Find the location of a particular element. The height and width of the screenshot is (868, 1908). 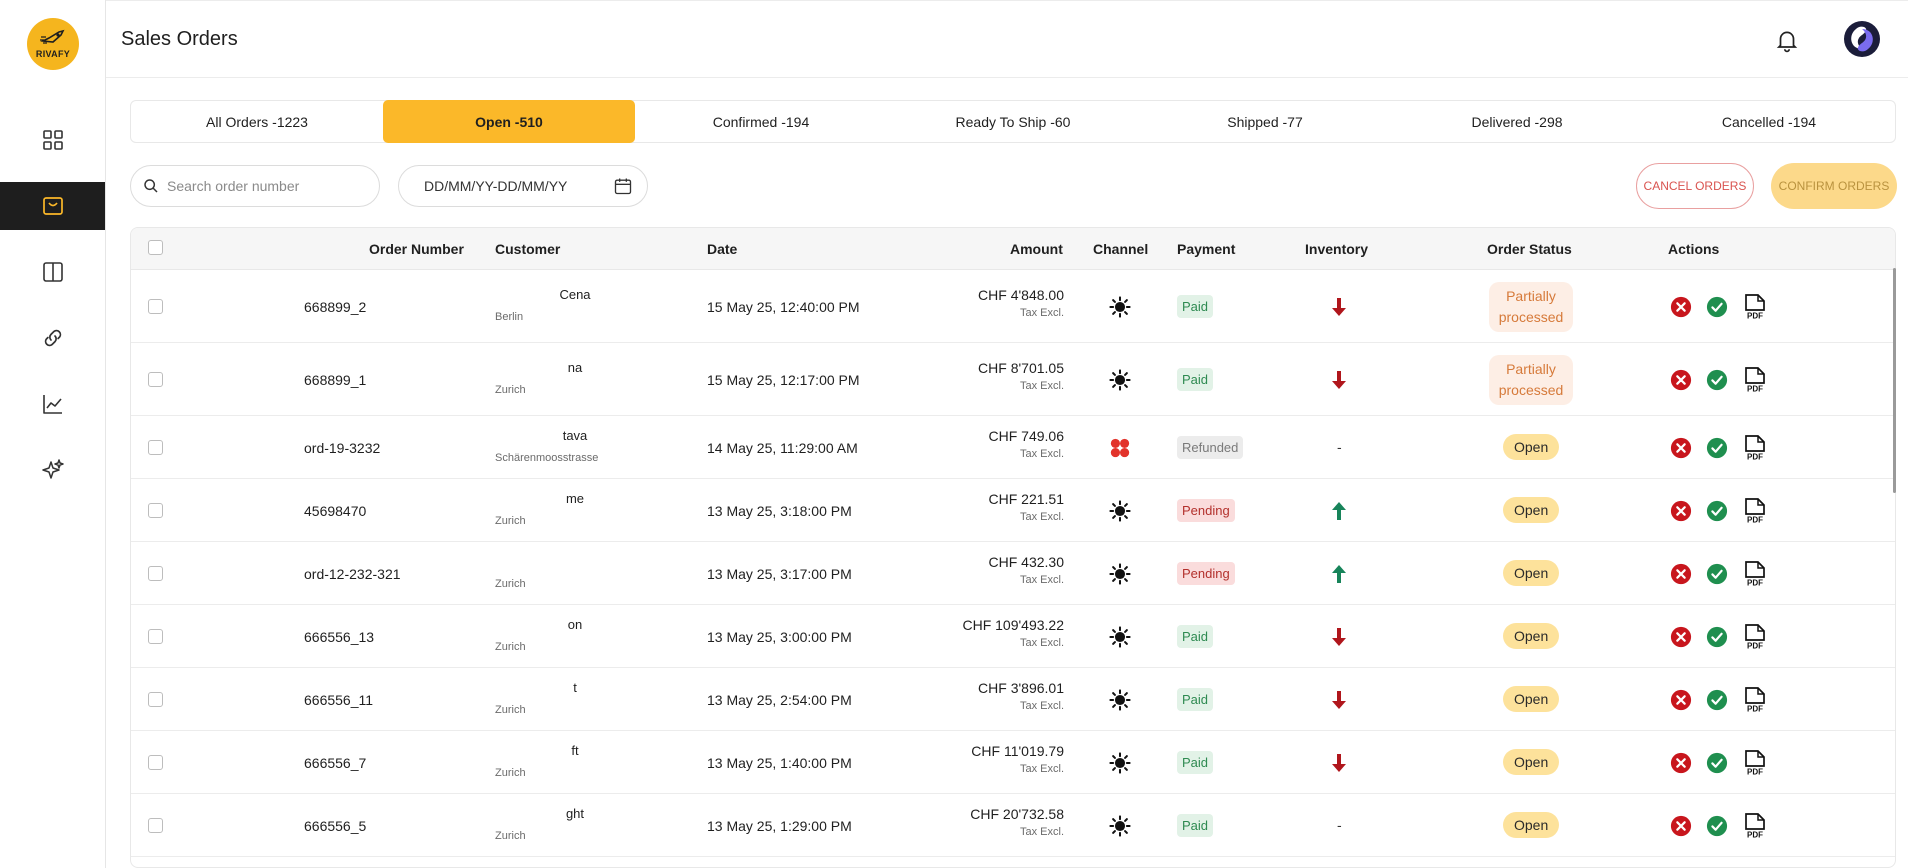

search-input is located at coordinates (267, 186).